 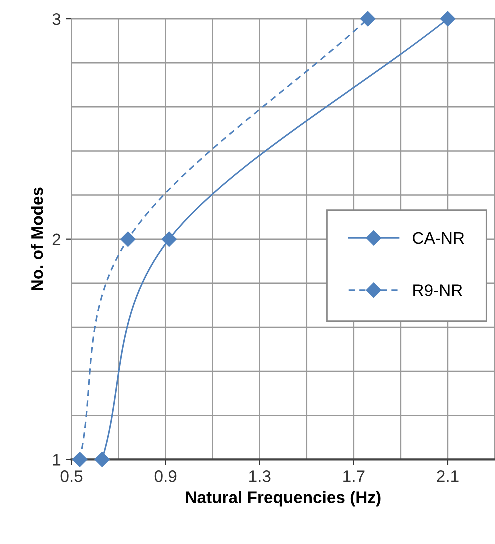 I want to click on y-tick-label: 3, so click(x=56, y=19).